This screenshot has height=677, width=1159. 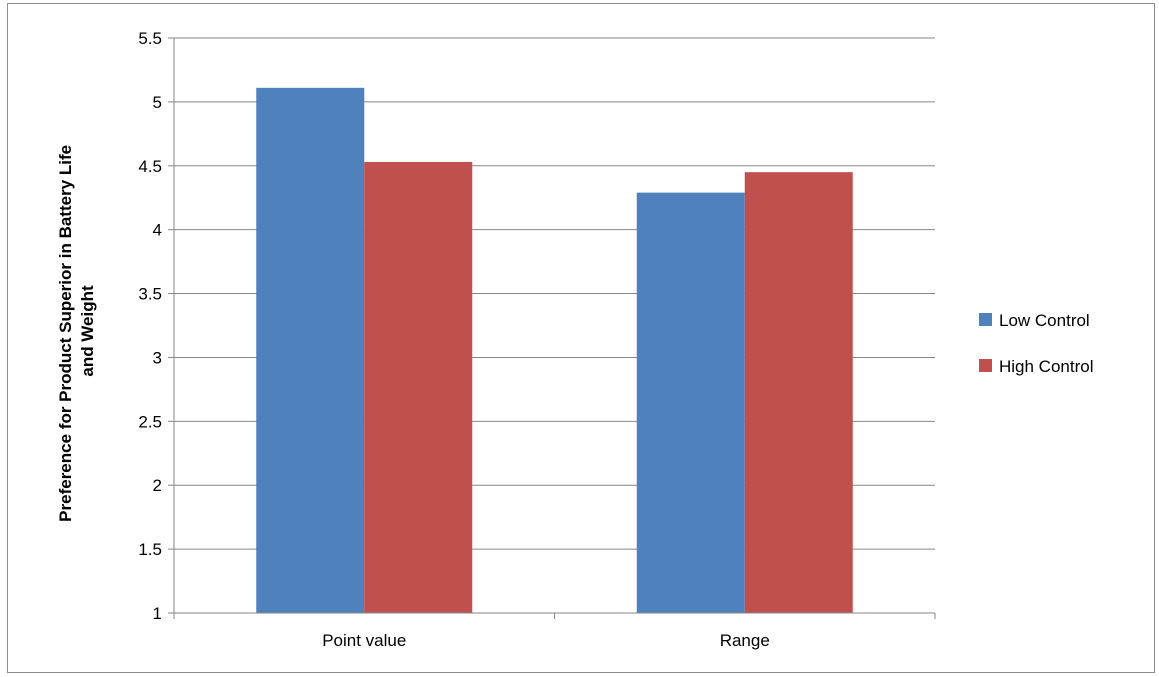 What do you see at coordinates (150, 38) in the screenshot?
I see `y-tick-label: 5.5` at bounding box center [150, 38].